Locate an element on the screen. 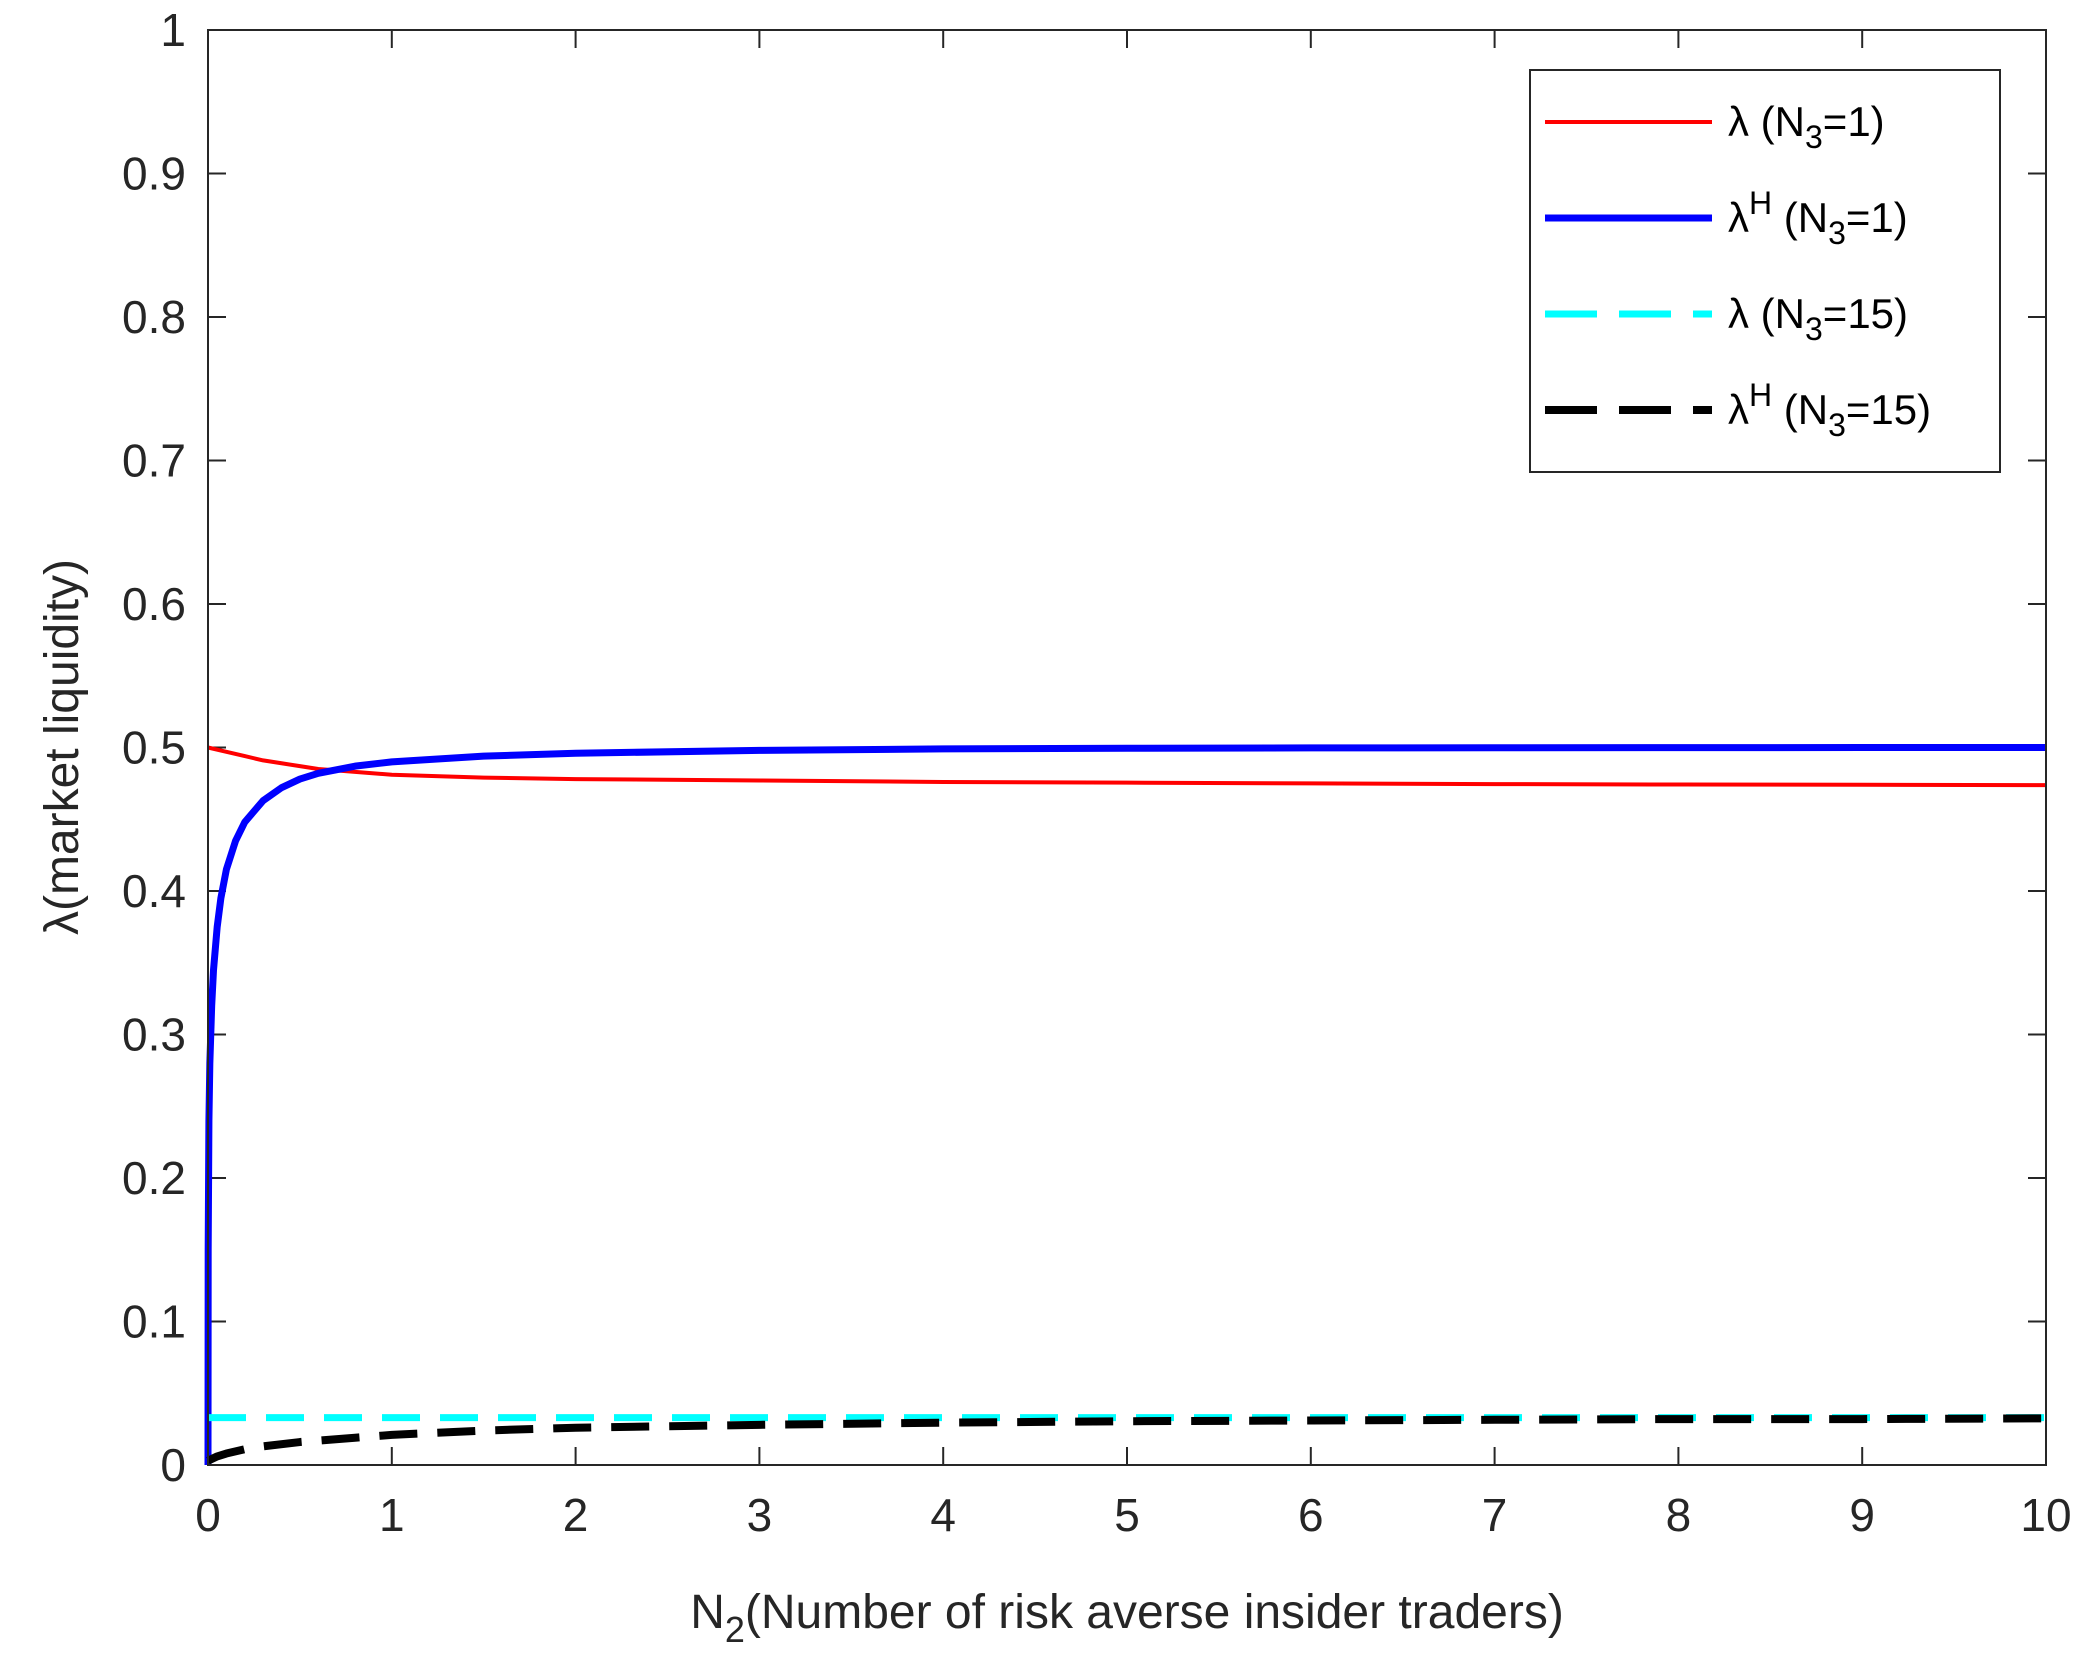  x-axis-label-main: N is located at coordinates (707, 1612).